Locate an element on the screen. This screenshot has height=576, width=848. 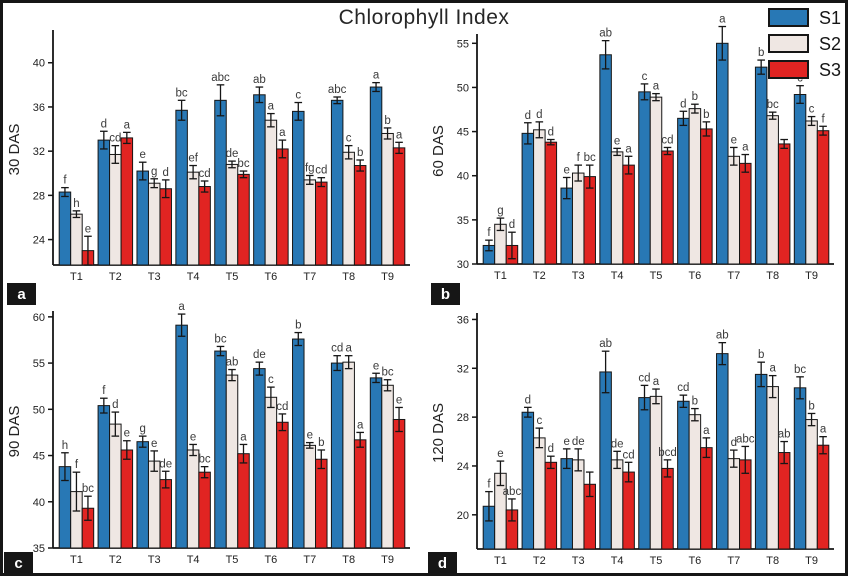
sig-letter-d-T5-S3: bcd is located at coordinates (667, 453).